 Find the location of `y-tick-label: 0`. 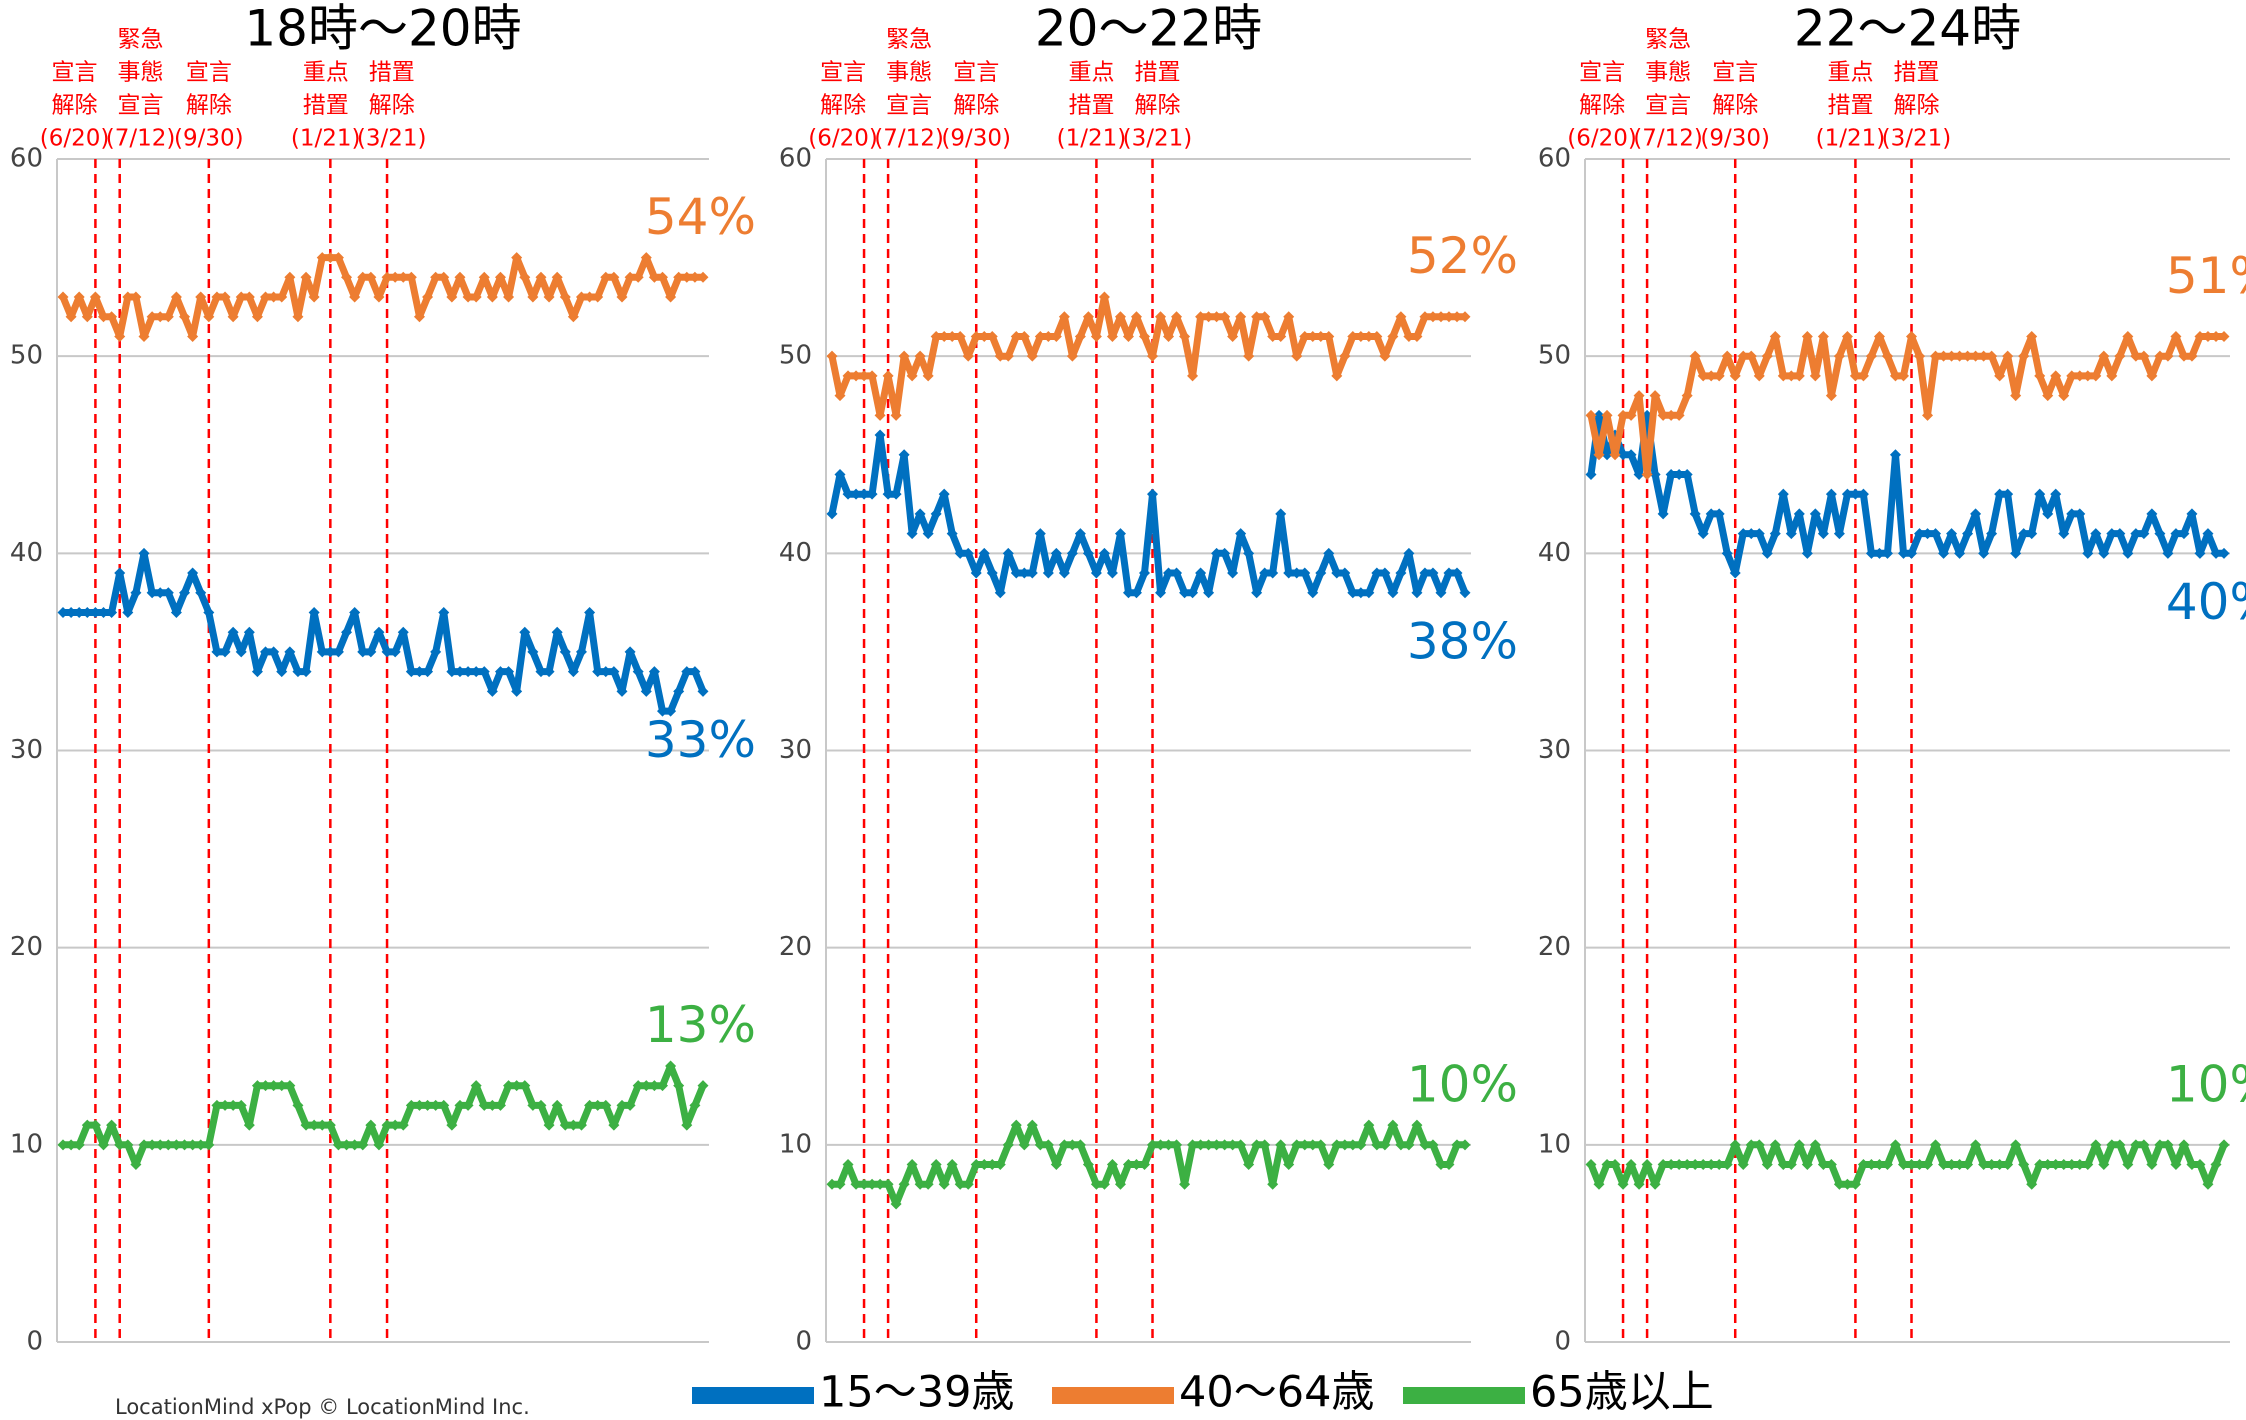

y-tick-label: 0 is located at coordinates (1562, 1342).